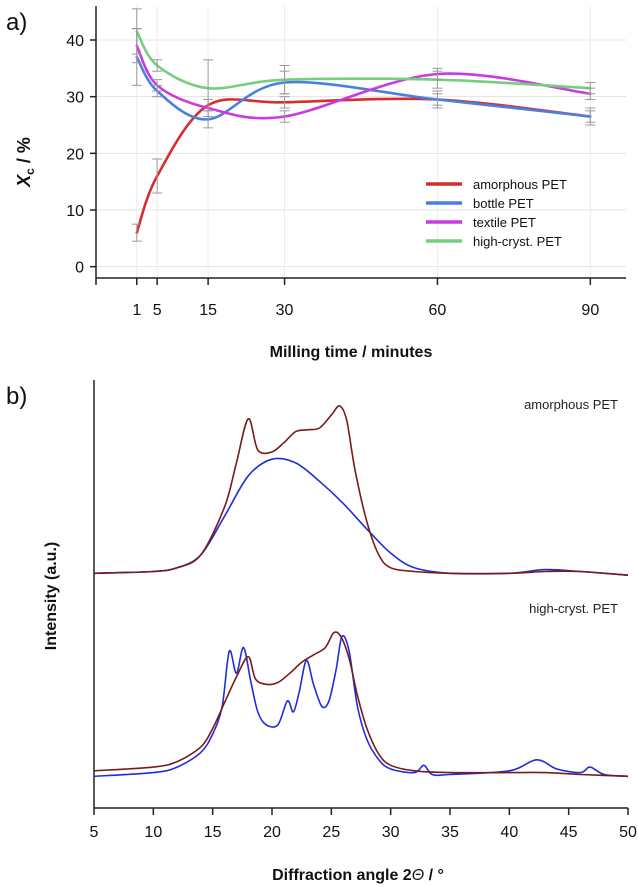 The height and width of the screenshot is (887, 638). I want to click on y-axis-title: Intensity (a.u.), so click(51, 596).